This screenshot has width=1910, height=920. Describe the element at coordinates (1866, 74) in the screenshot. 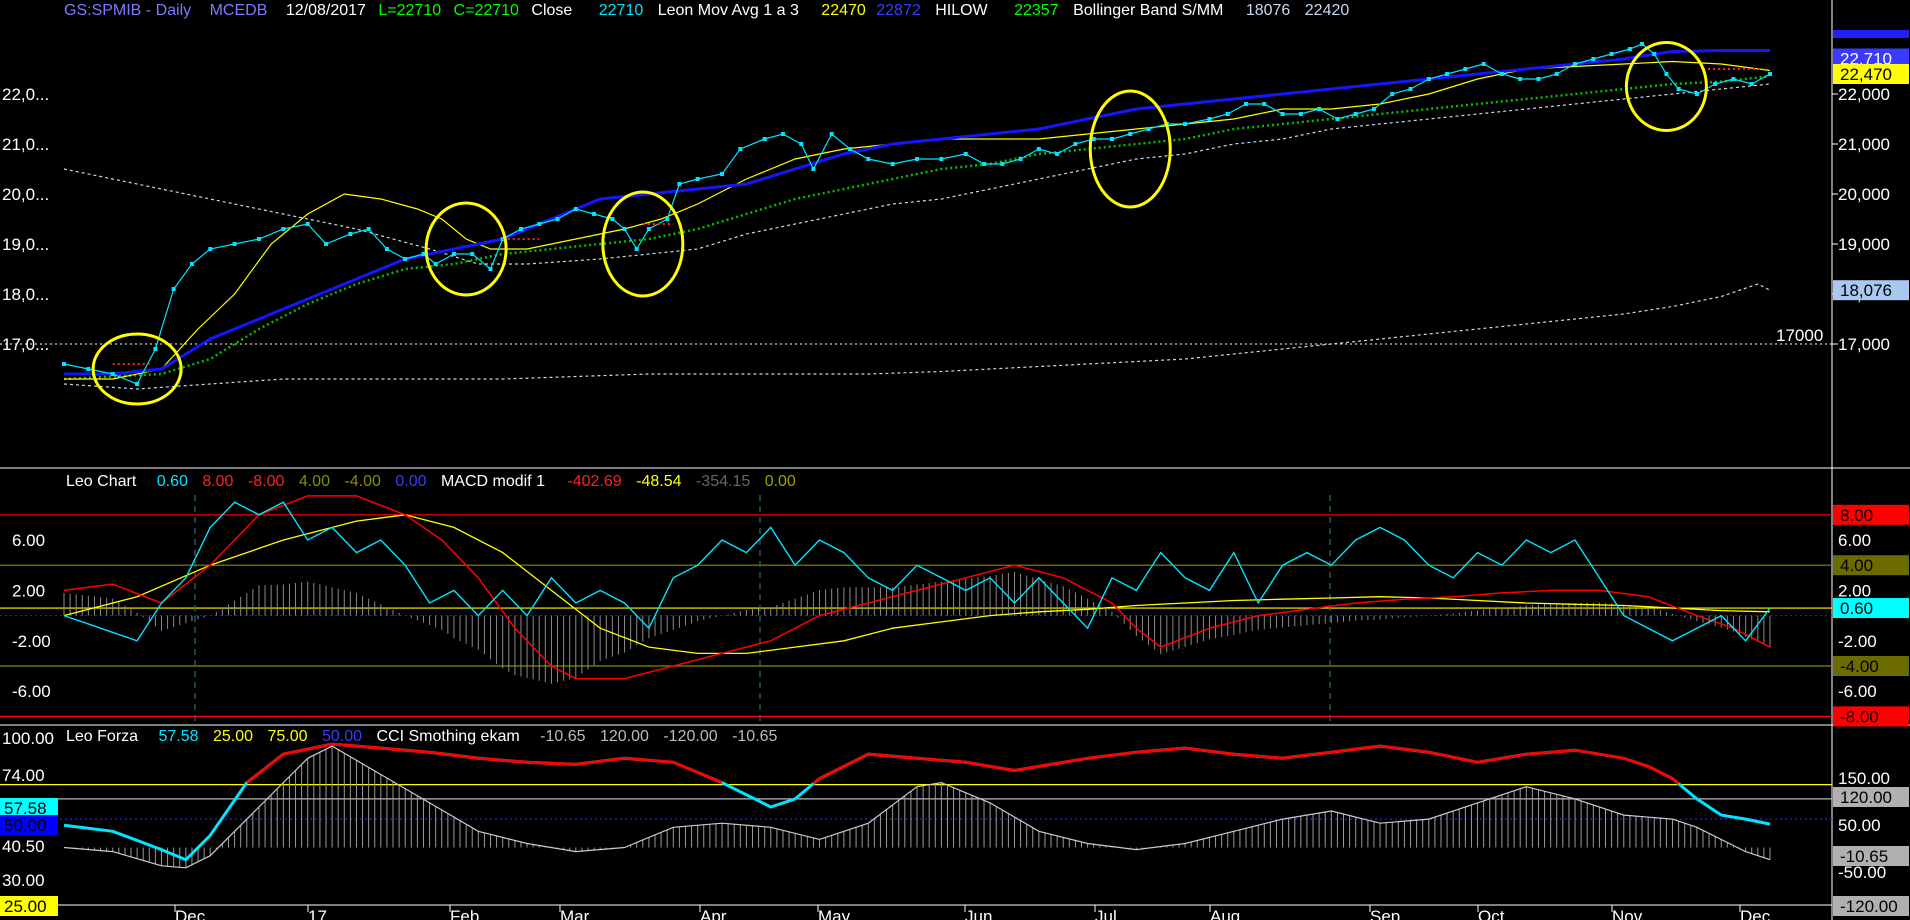

I see `price-badge-label: 22,470` at that location.